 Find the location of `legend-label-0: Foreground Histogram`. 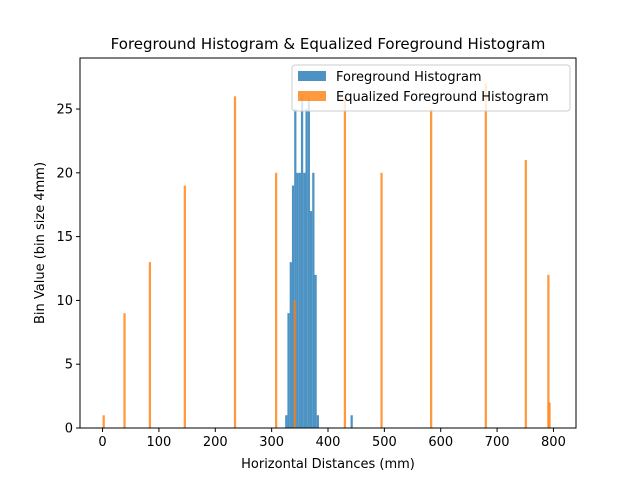

legend-label-0: Foreground Histogram is located at coordinates (409, 77).